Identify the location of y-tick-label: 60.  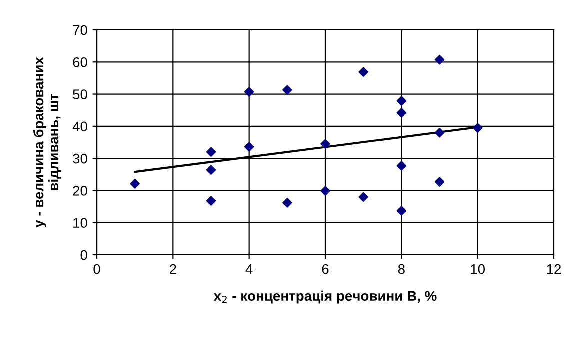
(80, 62).